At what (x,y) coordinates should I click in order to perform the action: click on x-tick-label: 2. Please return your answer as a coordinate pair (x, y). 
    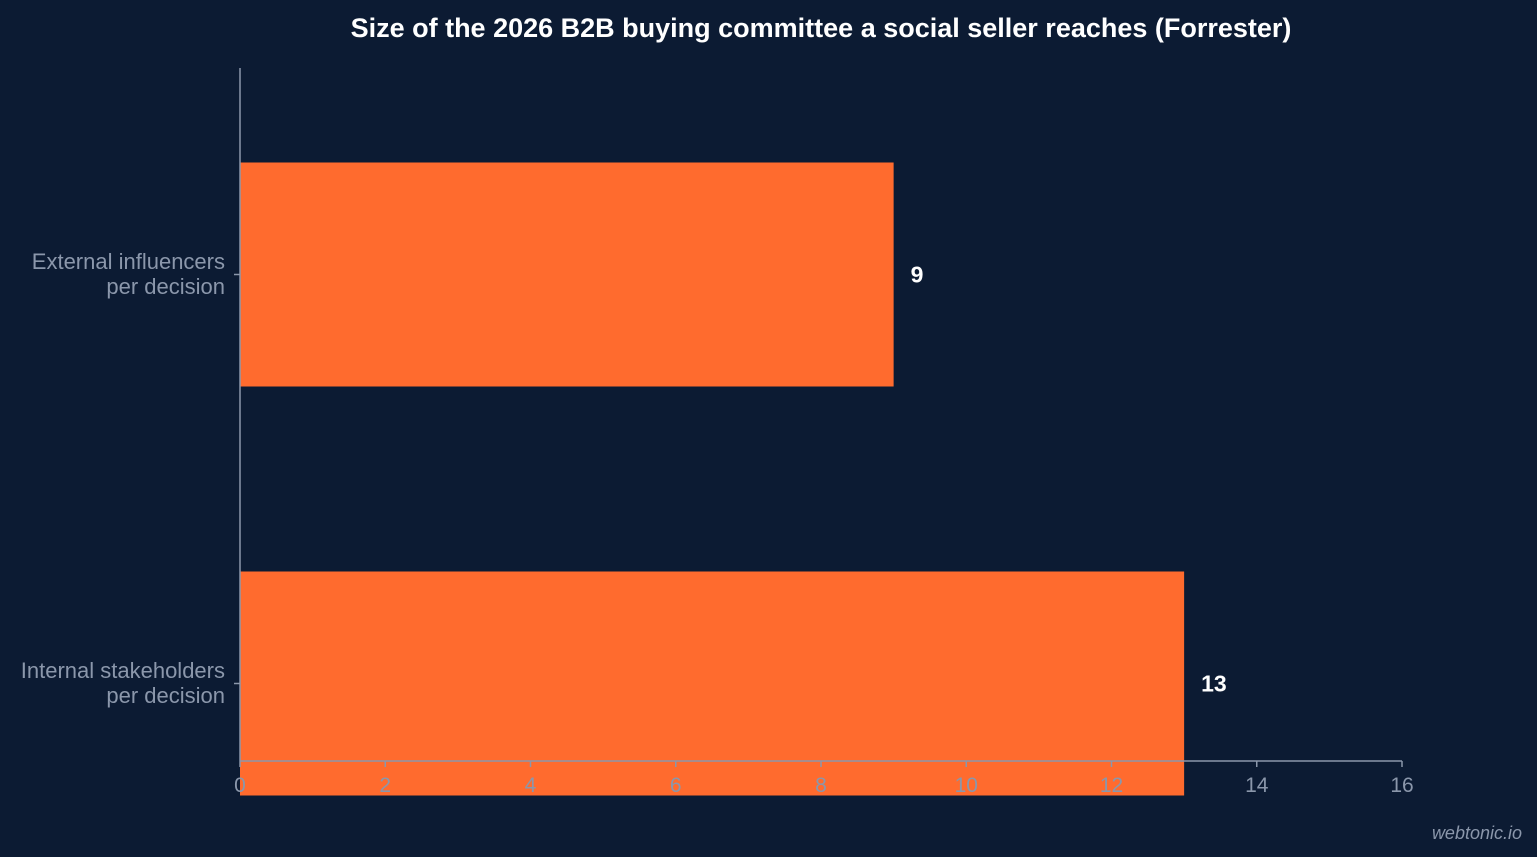
    Looking at the image, I should click on (385, 785).